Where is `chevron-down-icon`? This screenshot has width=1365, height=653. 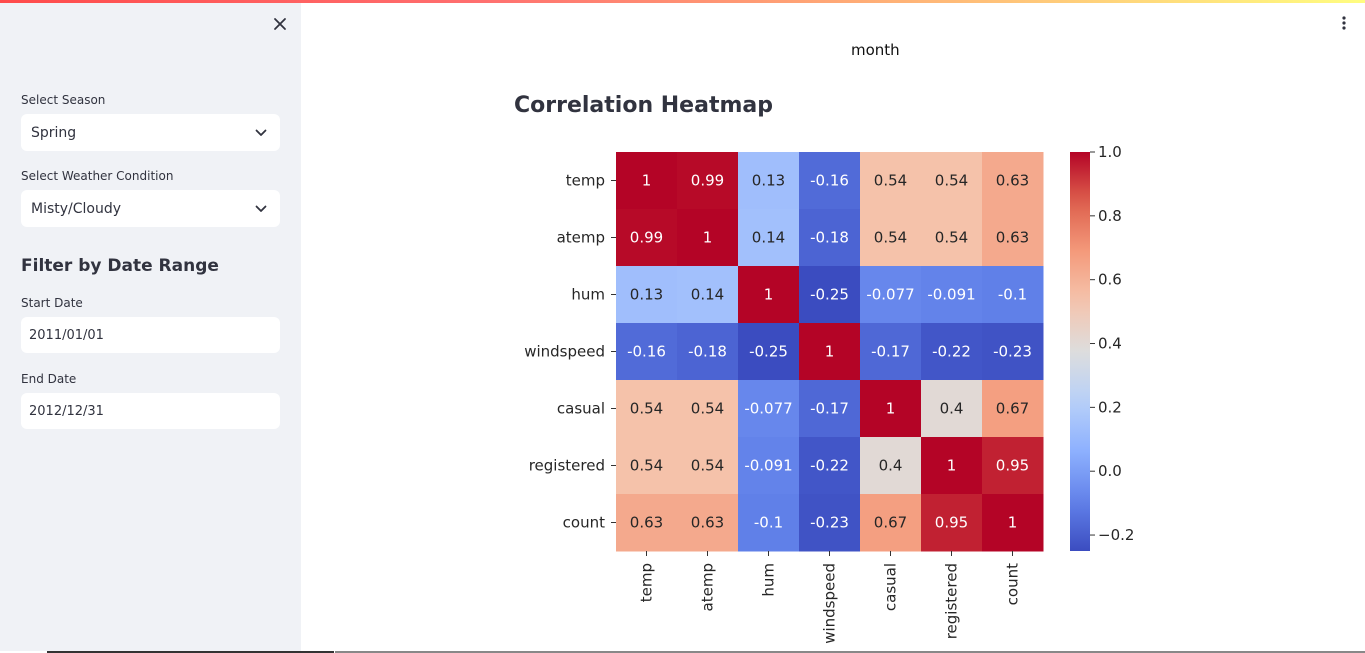 chevron-down-icon is located at coordinates (261, 133).